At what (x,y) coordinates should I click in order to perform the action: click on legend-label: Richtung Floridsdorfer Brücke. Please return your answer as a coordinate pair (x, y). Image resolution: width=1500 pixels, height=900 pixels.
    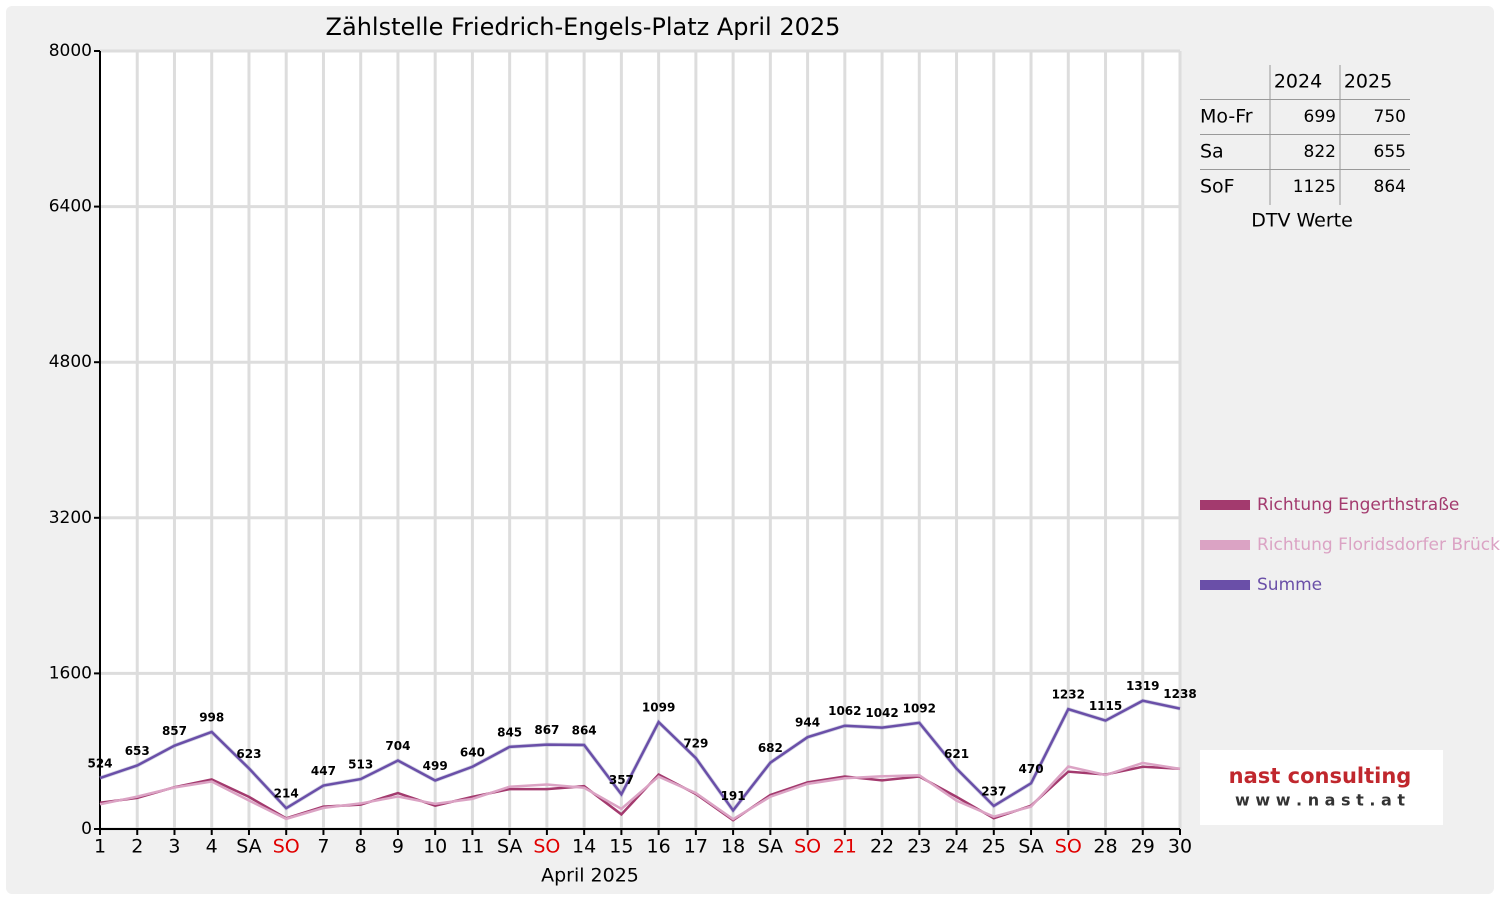
    Looking at the image, I should click on (1378, 545).